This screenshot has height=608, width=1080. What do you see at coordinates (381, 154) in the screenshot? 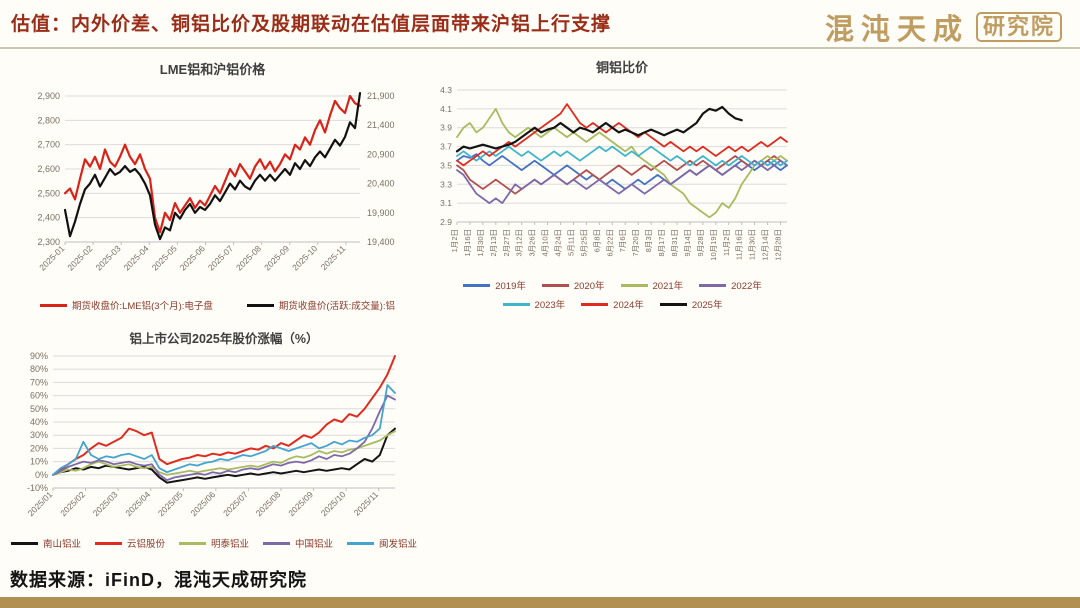
I see `y2-axis-tick: 20,900` at bounding box center [381, 154].